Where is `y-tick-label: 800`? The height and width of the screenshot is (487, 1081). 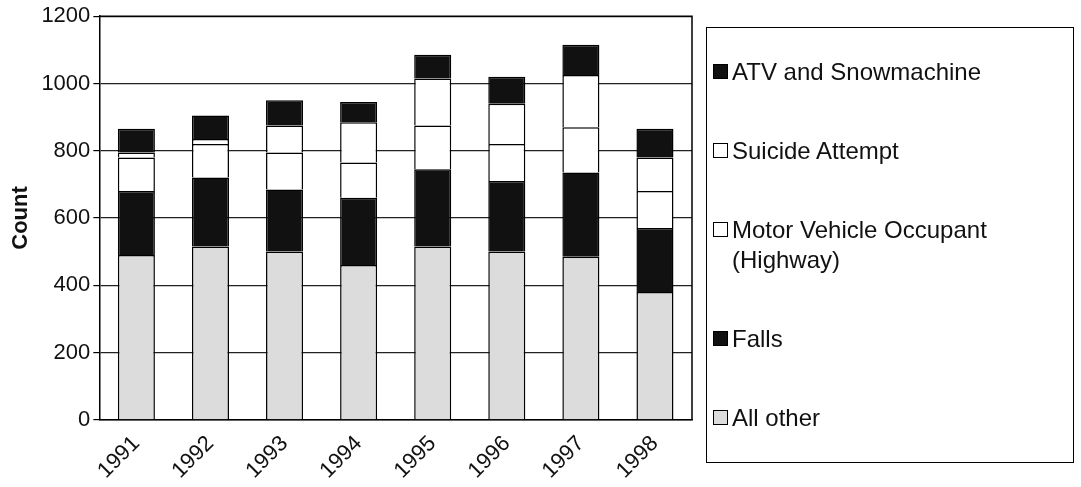
y-tick-label: 800 is located at coordinates (72, 149).